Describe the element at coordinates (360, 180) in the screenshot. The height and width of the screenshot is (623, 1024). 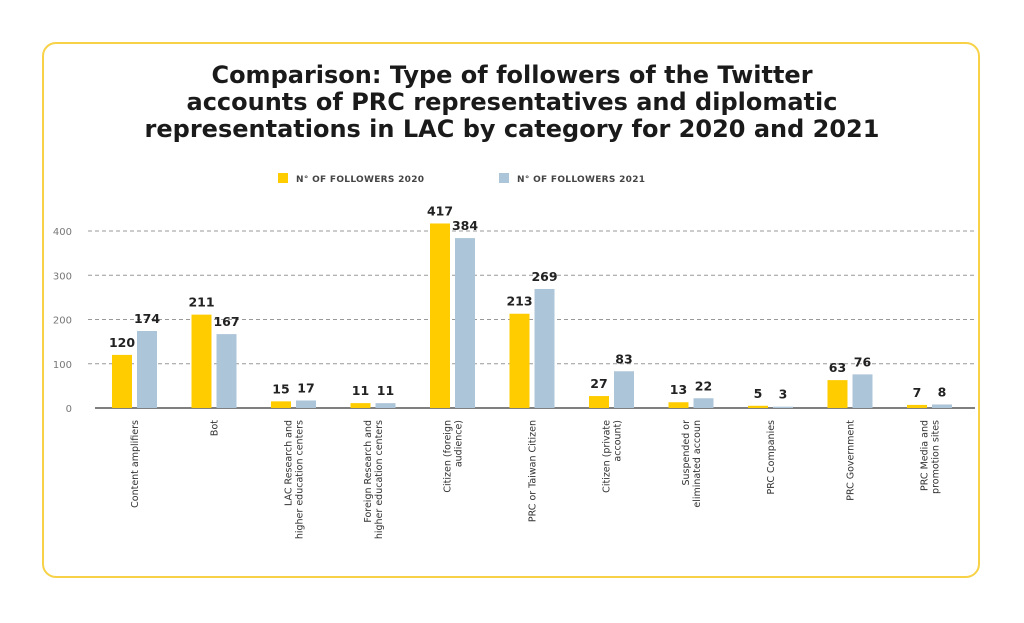
I see `legend-label-1: N° OF FOLLOWERS 2020` at that location.